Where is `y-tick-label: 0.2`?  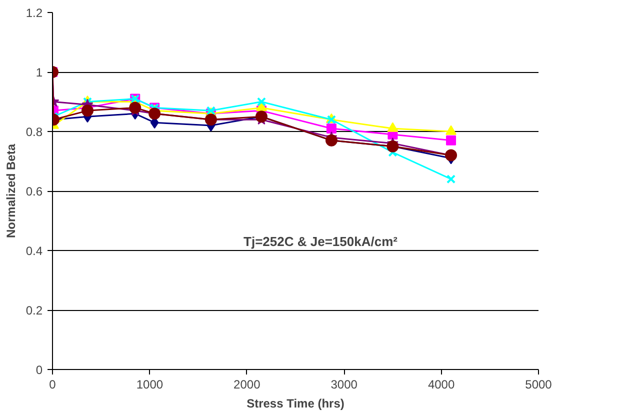 y-tick-label: 0.2 is located at coordinates (34, 311).